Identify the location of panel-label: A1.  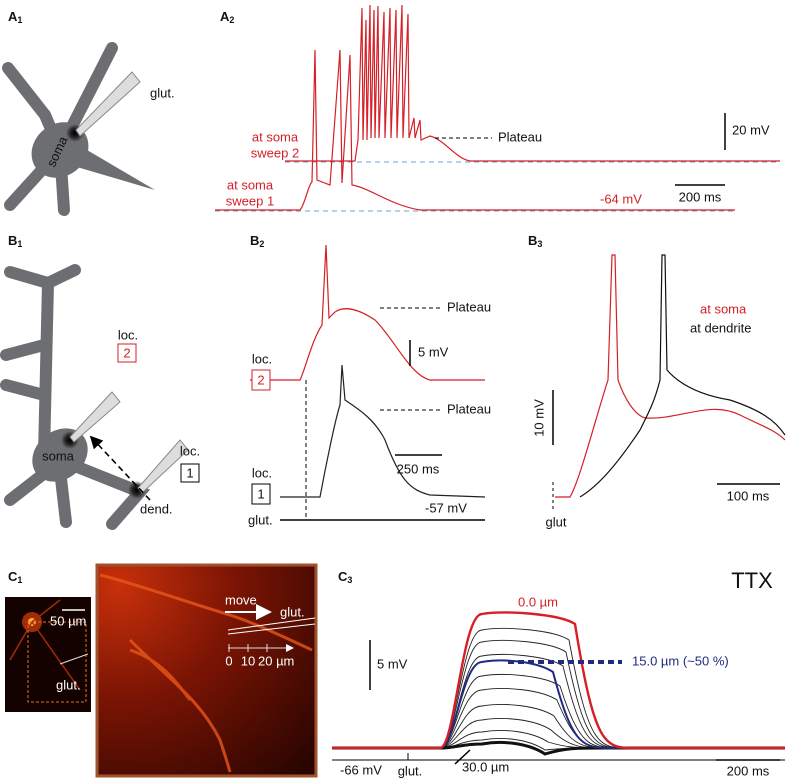
(15, 17).